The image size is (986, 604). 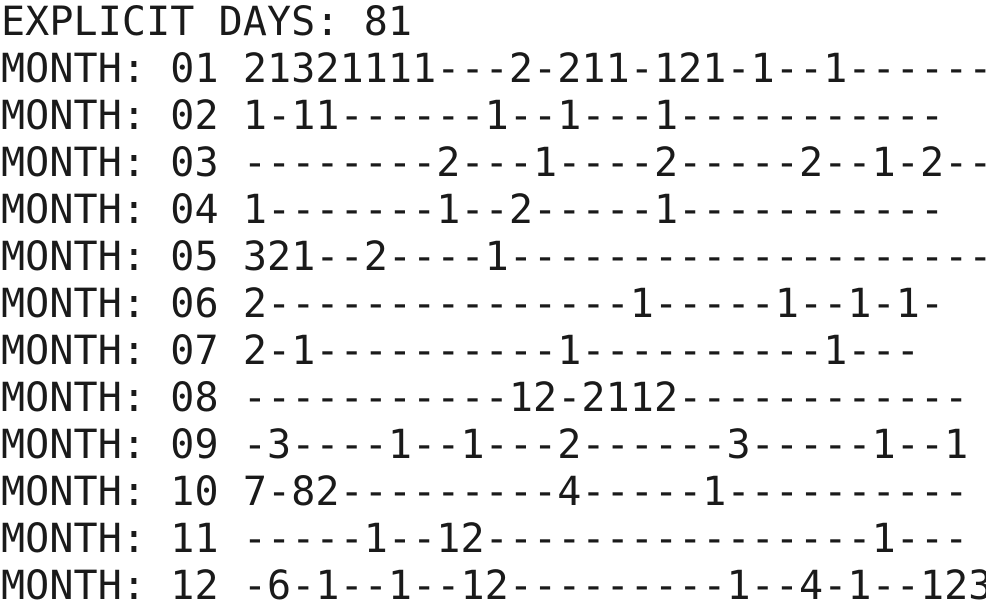 What do you see at coordinates (593, 116) in the screenshot?
I see `month-days: 1-11------1--1---1-----------` at bounding box center [593, 116].